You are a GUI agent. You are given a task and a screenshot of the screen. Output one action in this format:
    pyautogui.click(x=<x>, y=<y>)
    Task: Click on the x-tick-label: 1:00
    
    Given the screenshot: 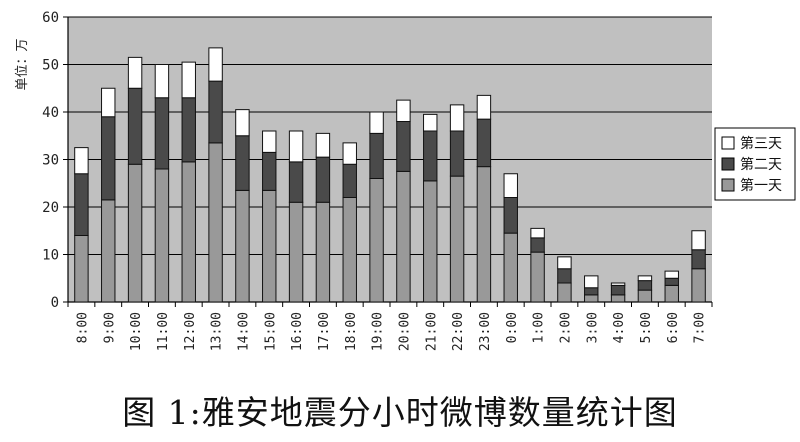 What is the action you would take?
    pyautogui.click(x=539, y=327)
    